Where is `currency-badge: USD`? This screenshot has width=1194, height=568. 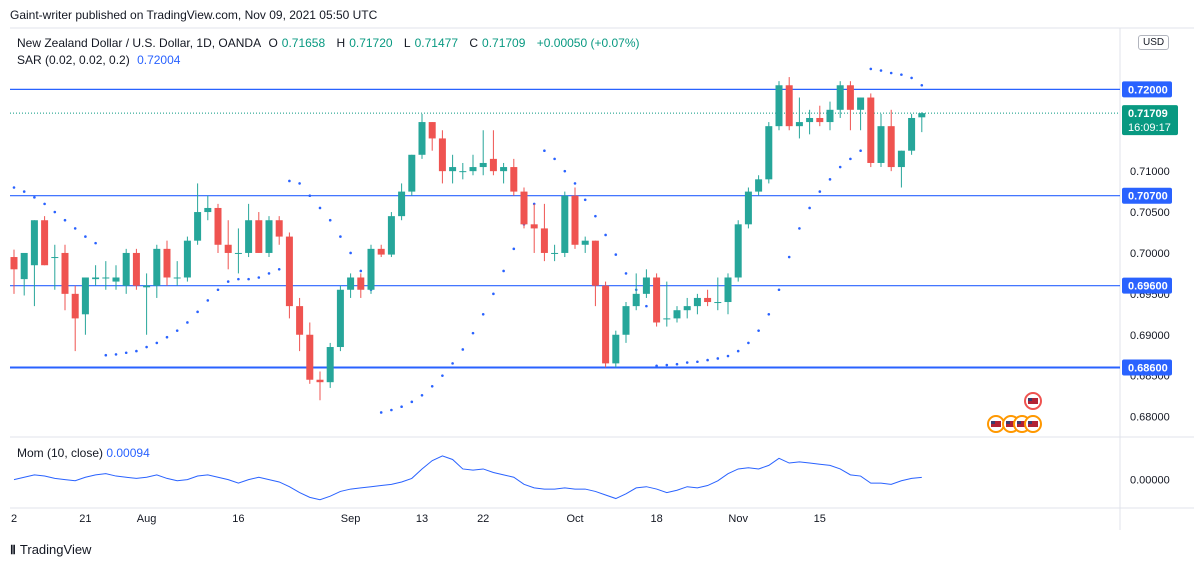 currency-badge: USD is located at coordinates (1154, 42).